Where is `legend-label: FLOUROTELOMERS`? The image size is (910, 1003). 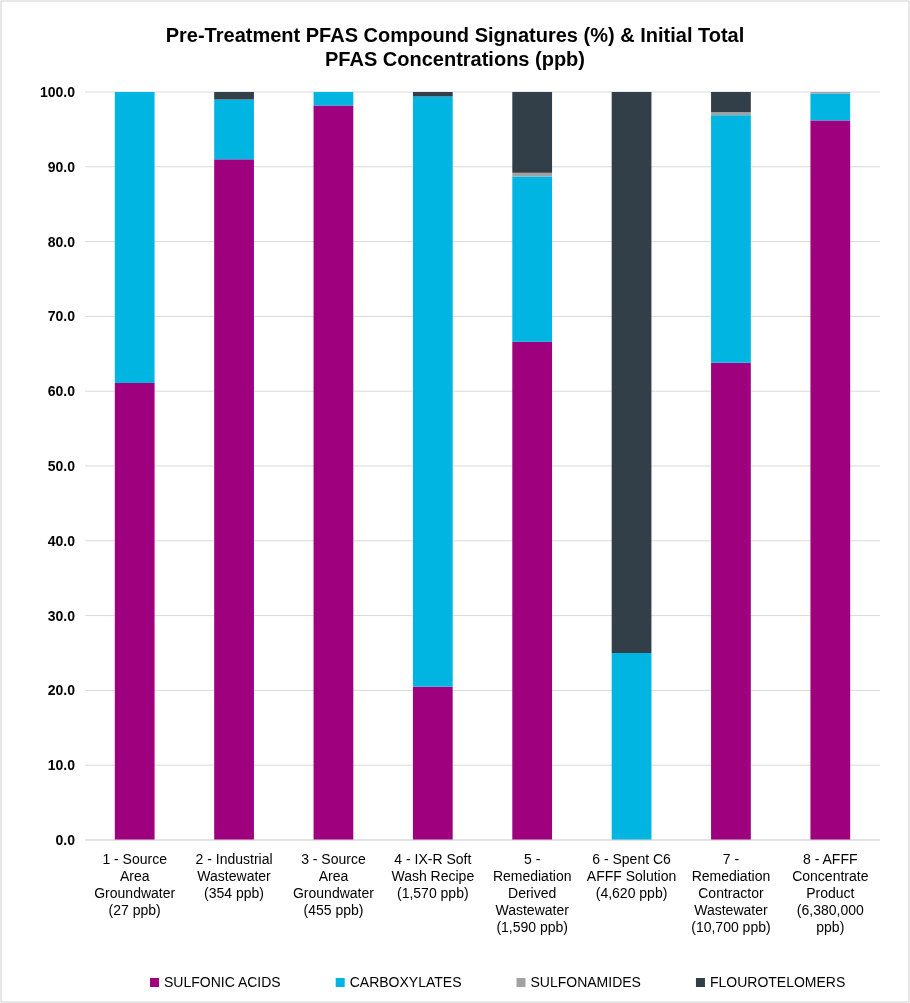 legend-label: FLOUROTELOMERS is located at coordinates (777, 982).